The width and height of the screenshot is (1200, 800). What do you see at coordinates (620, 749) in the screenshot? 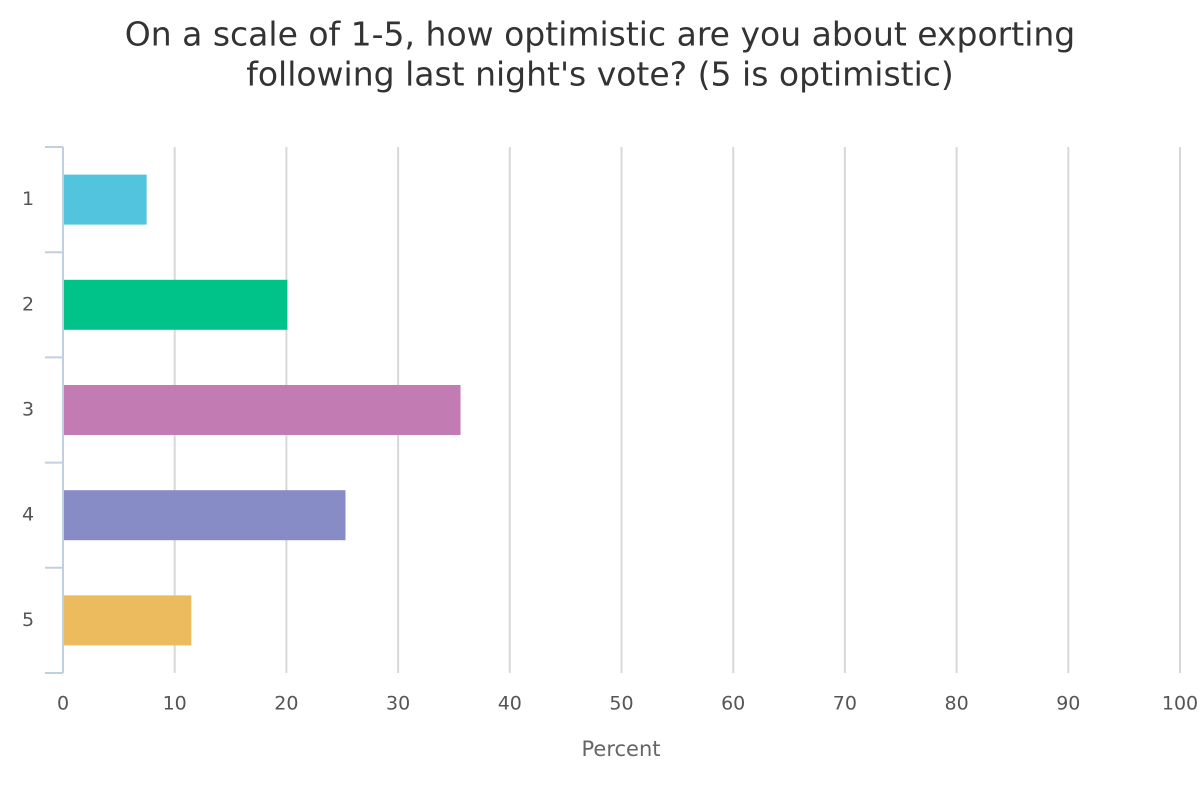
I see `x-axis-title: Percent` at bounding box center [620, 749].